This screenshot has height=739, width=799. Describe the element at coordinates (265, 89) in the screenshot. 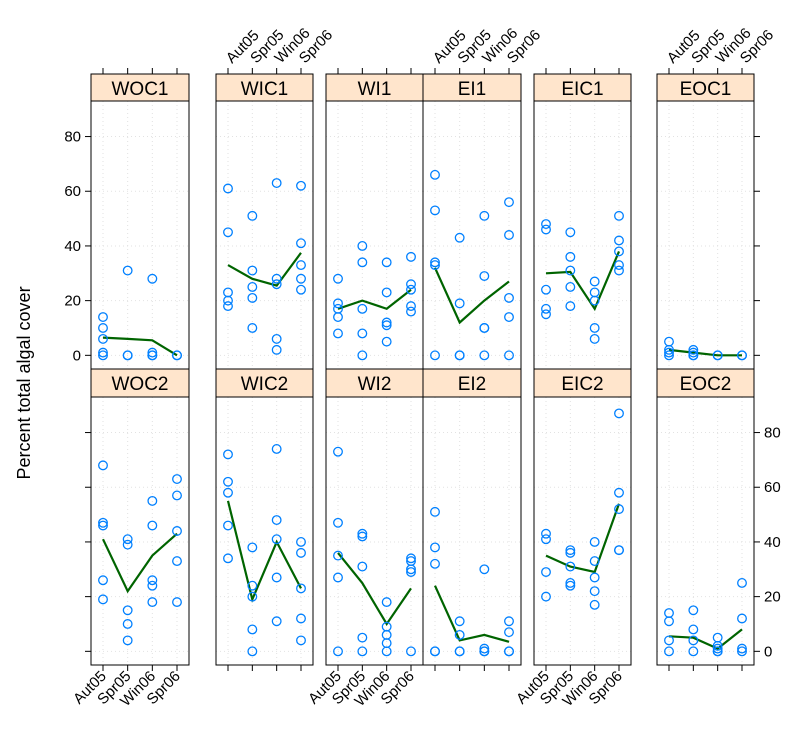

I see `panel-title: WIC1` at that location.